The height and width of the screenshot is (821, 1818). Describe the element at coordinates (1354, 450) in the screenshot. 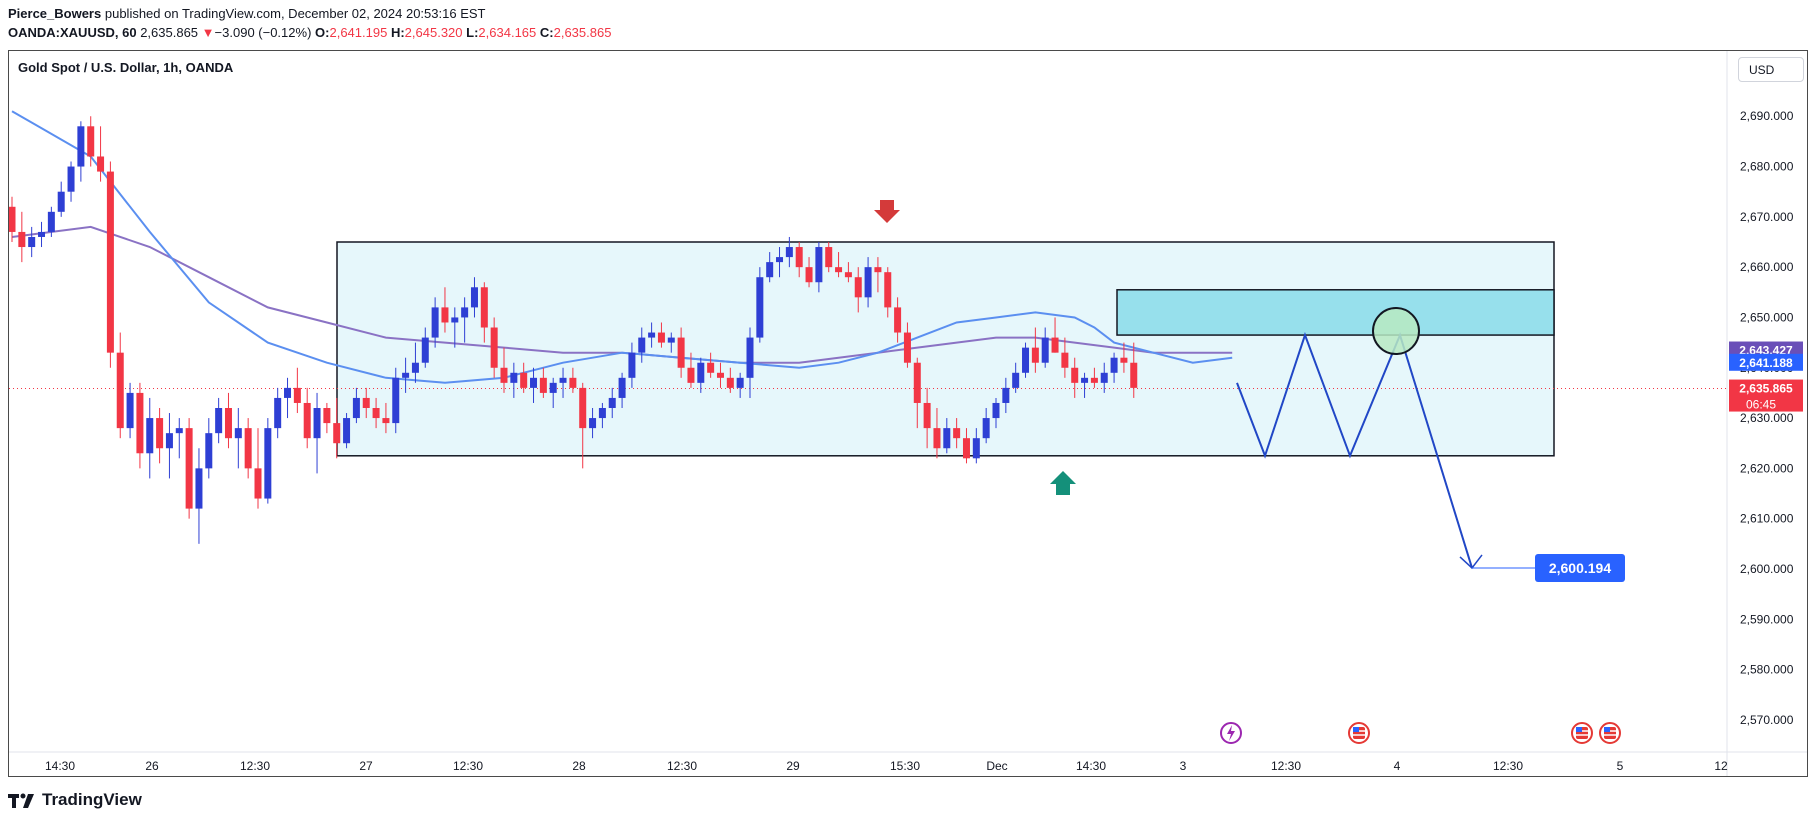

I see `projection-path` at that location.